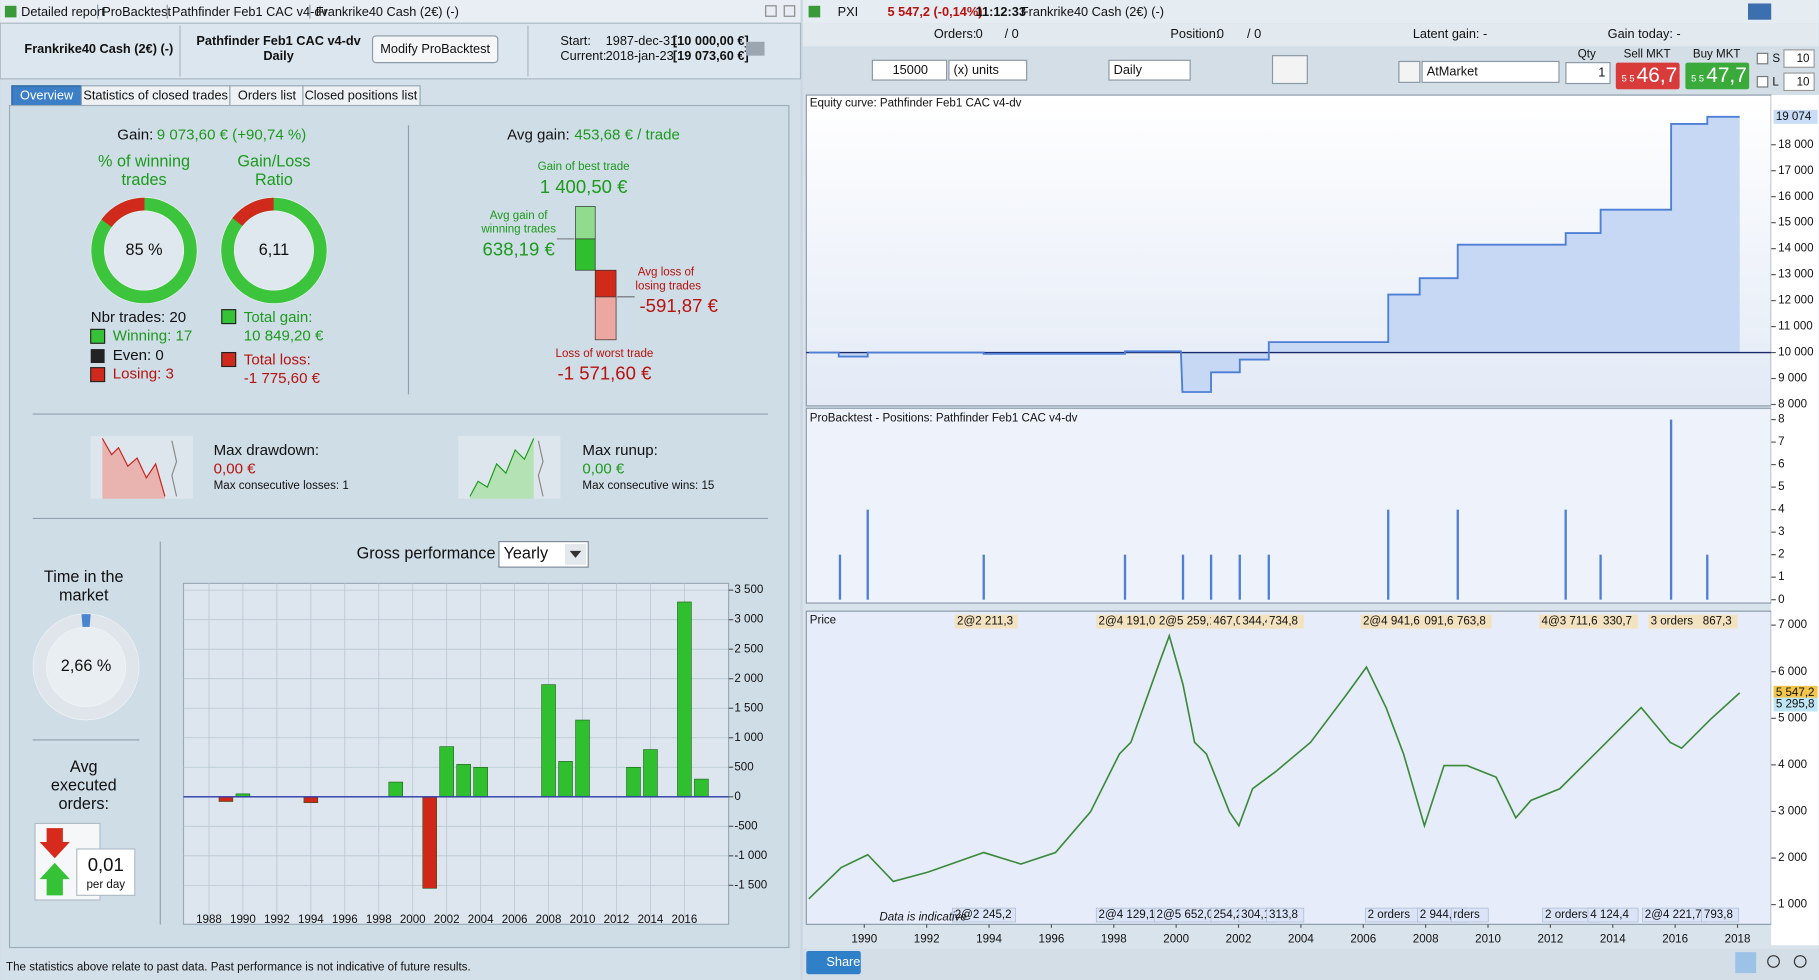 The image size is (1819, 980). I want to click on avg-loss-label: losing trades, so click(668, 287).